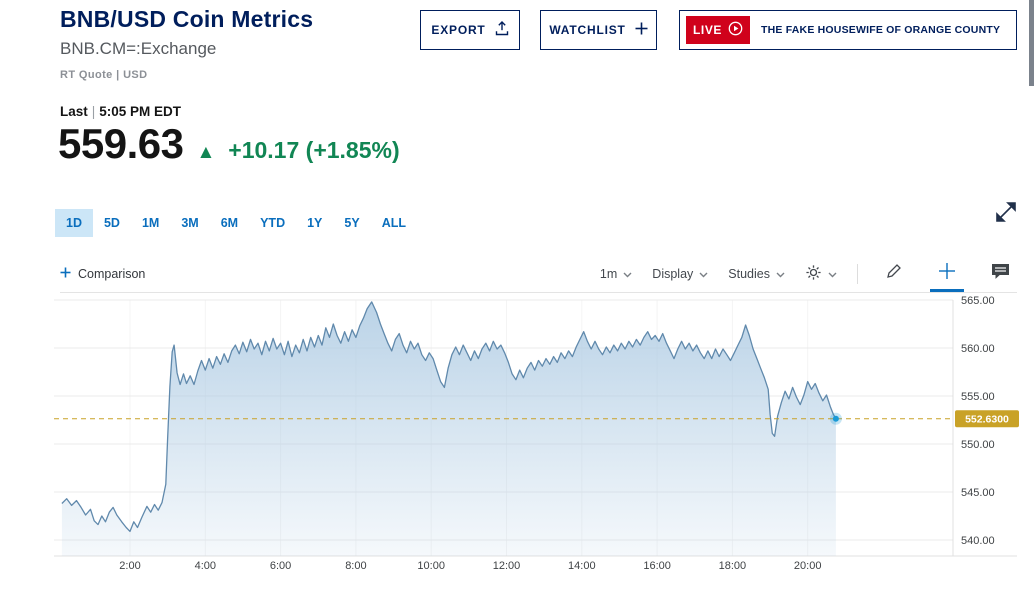  Describe the element at coordinates (813, 274) in the screenshot. I see `gear-icon` at that location.